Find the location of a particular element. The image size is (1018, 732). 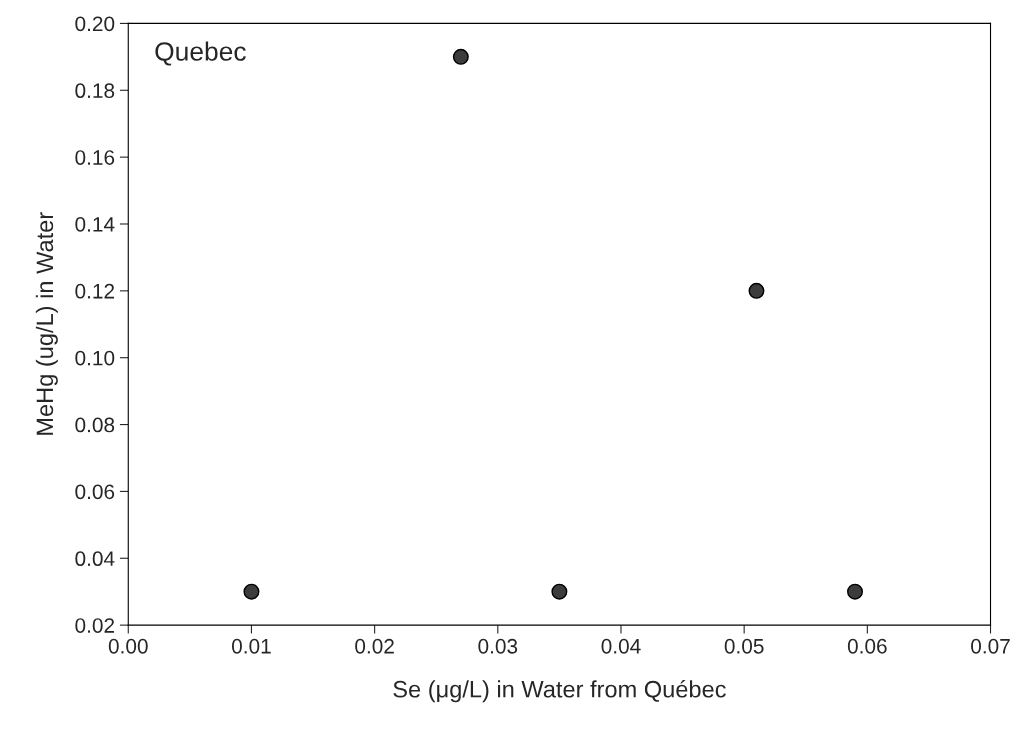

y-tick-label: 0.04 is located at coordinates (95, 559).